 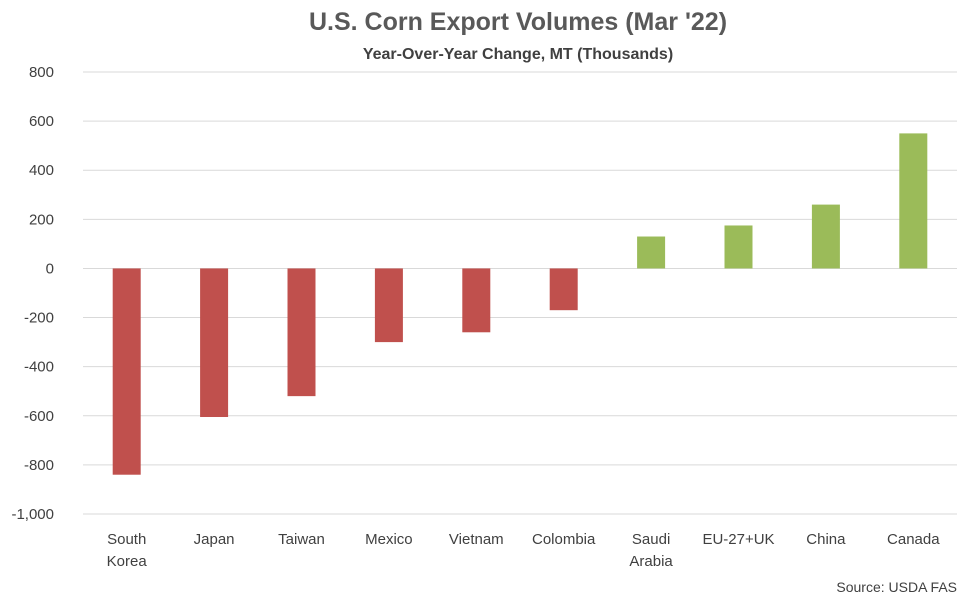 I want to click on x-category-label: Taiwan, so click(x=301, y=539).